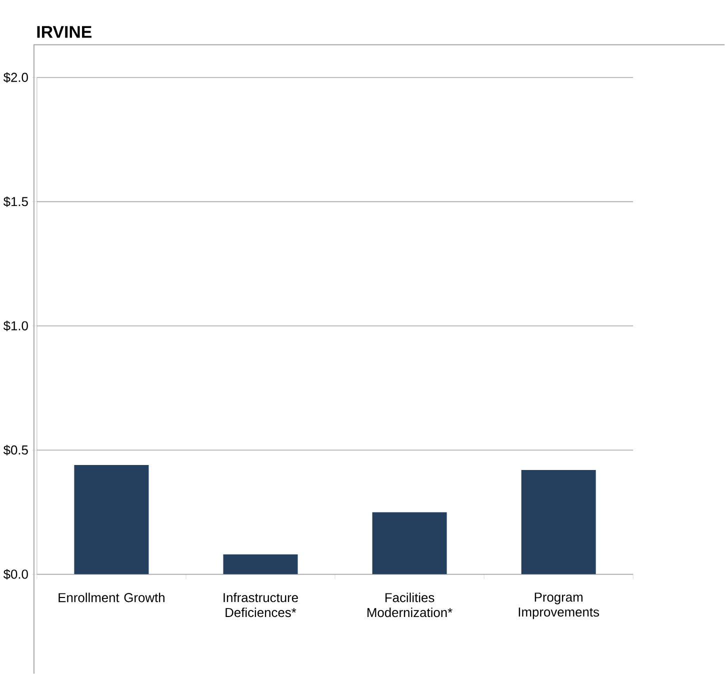 This screenshot has width=725, height=674. What do you see at coordinates (559, 606) in the screenshot?
I see `x-tick-label: Program Improvements` at bounding box center [559, 606].